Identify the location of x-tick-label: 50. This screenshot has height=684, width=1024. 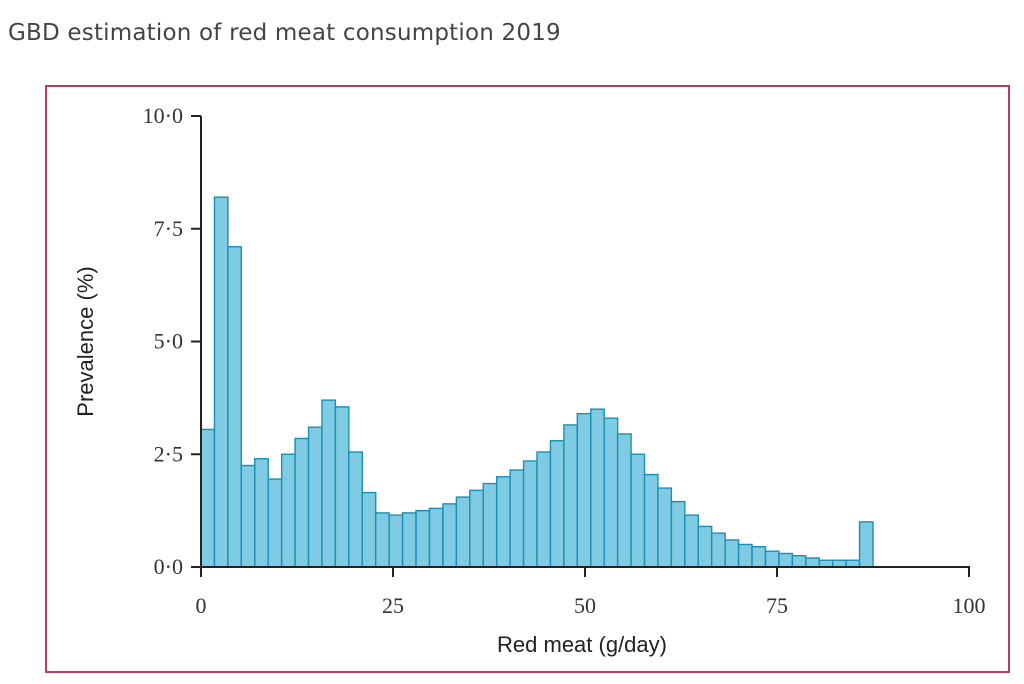
(585, 605).